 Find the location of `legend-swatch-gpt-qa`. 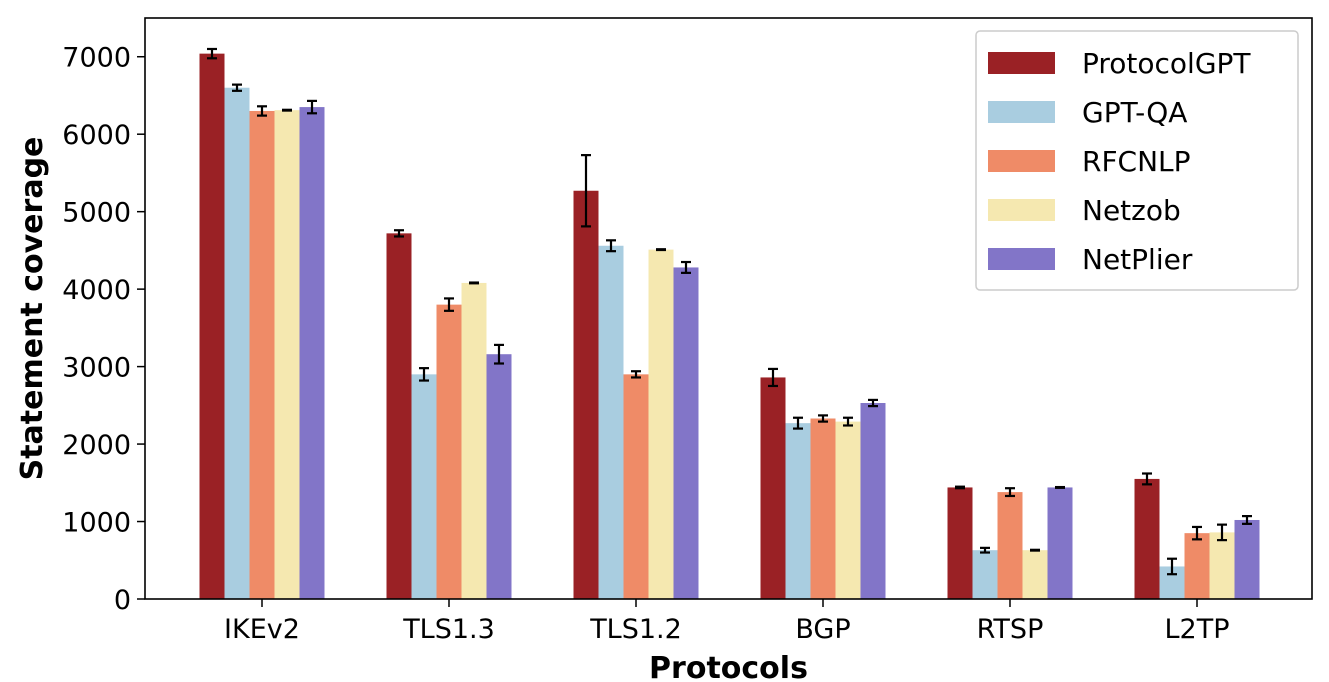

legend-swatch-gpt-qa is located at coordinates (1021, 112).